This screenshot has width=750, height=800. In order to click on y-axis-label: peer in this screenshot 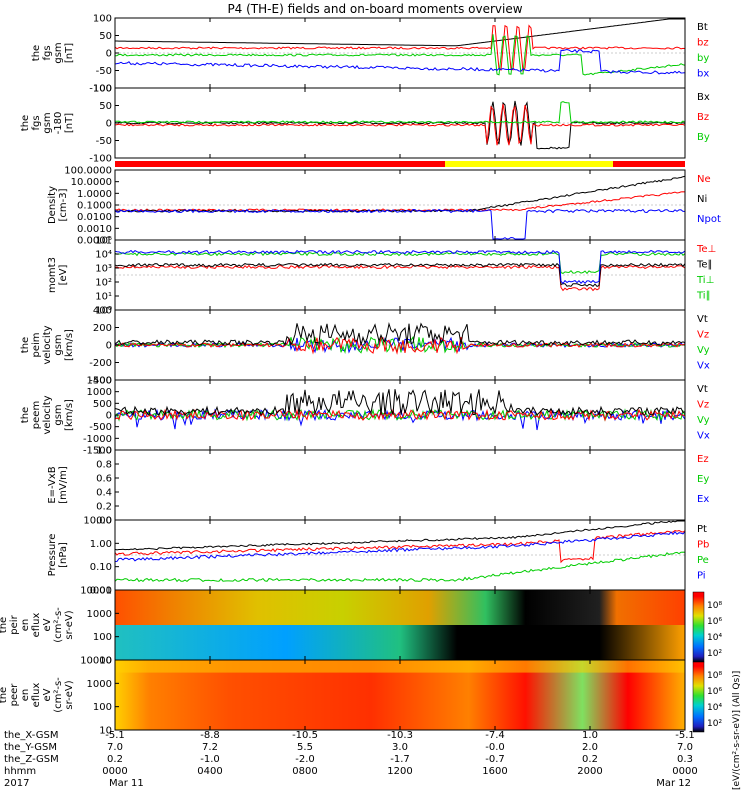, I will do `click(14, 695)`.